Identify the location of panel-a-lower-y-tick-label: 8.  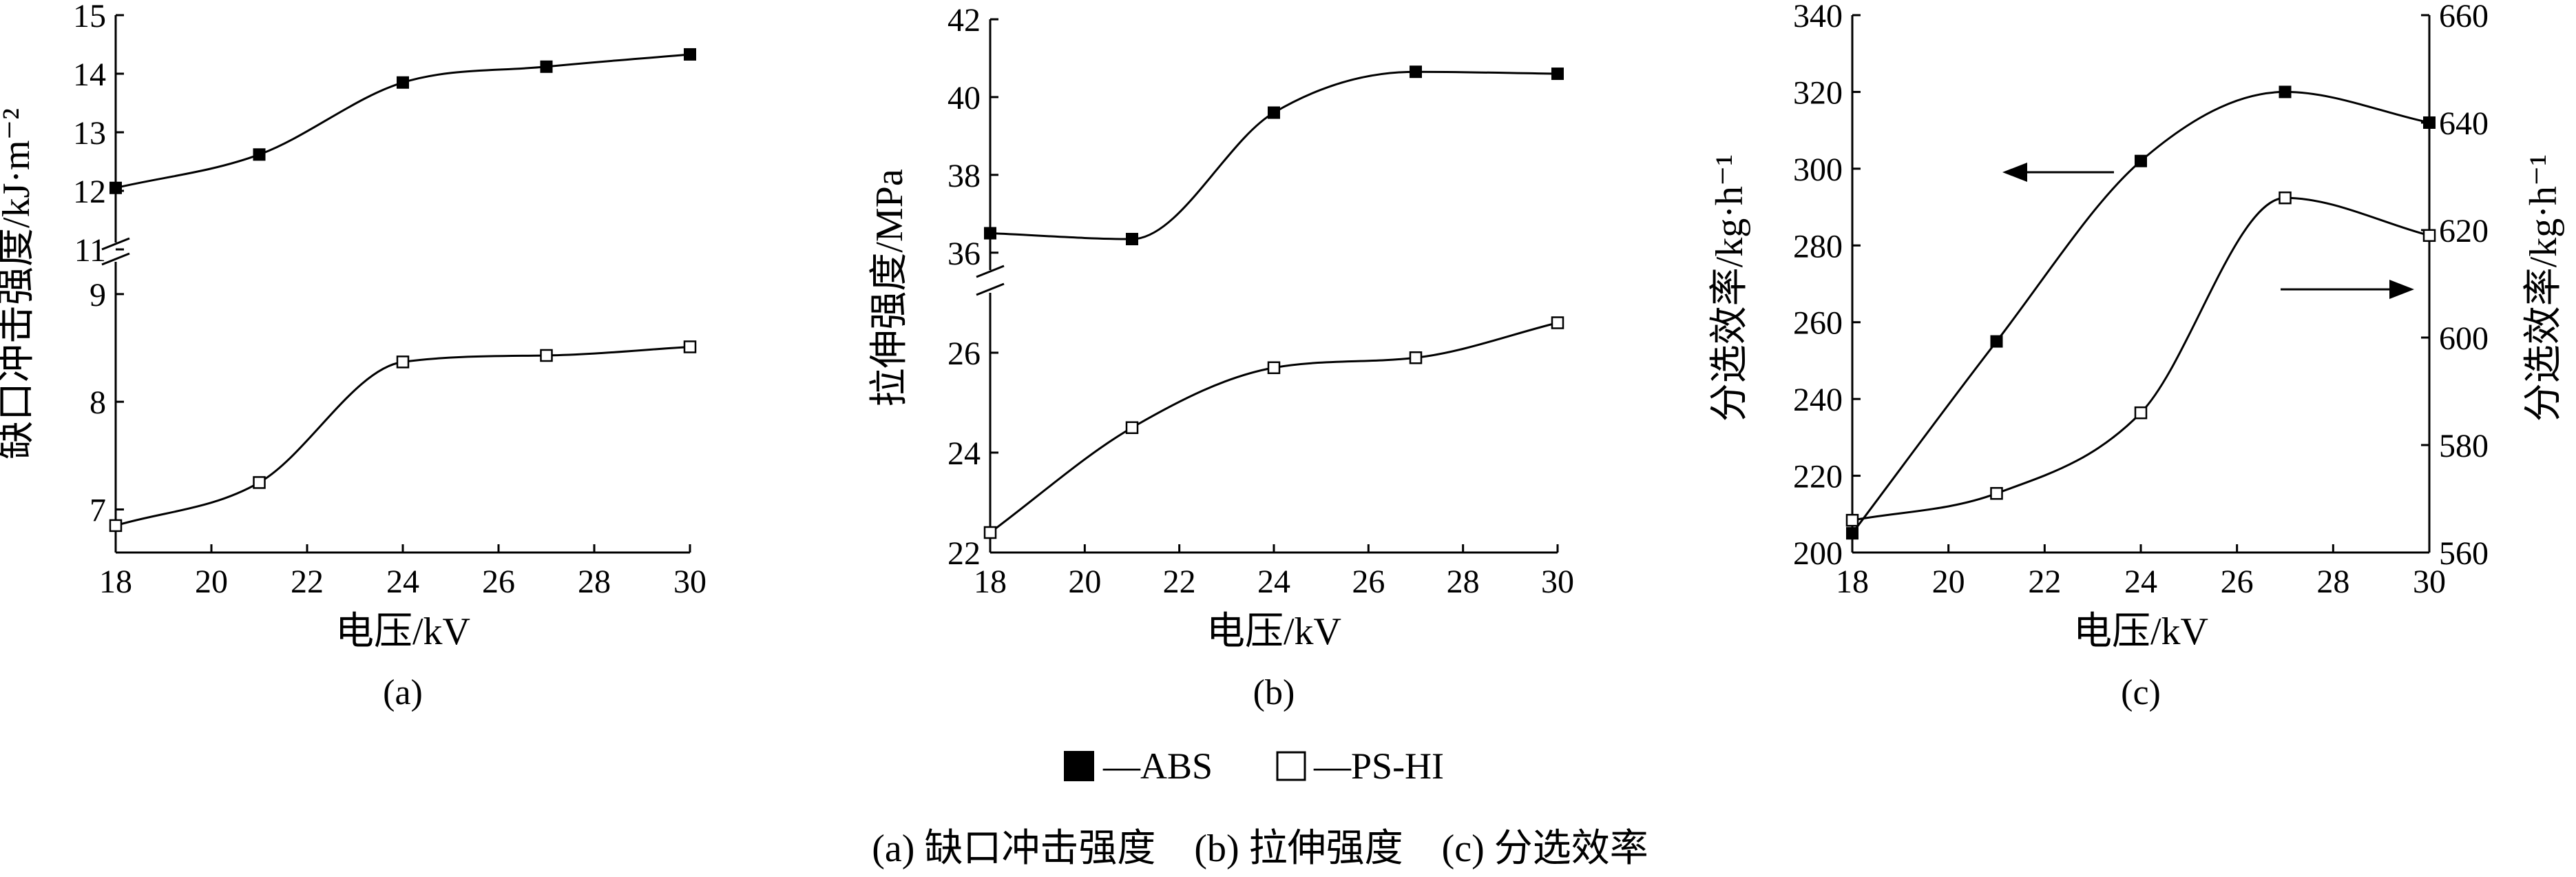
(98, 402).